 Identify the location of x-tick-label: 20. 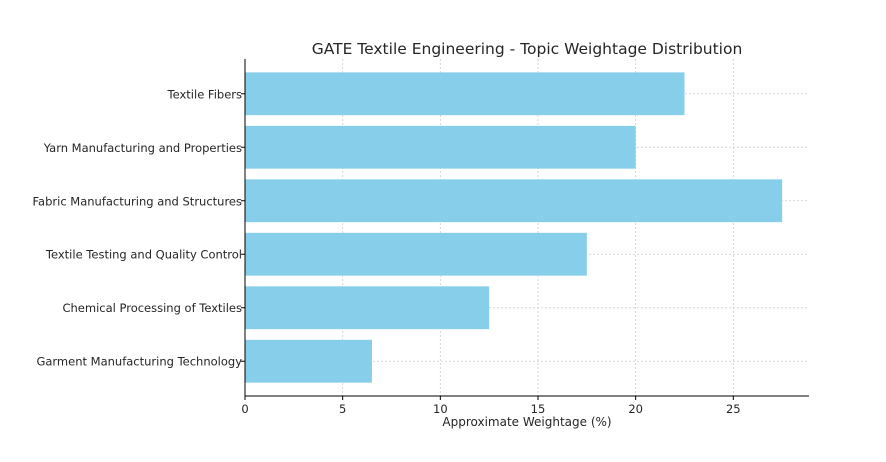
(635, 409).